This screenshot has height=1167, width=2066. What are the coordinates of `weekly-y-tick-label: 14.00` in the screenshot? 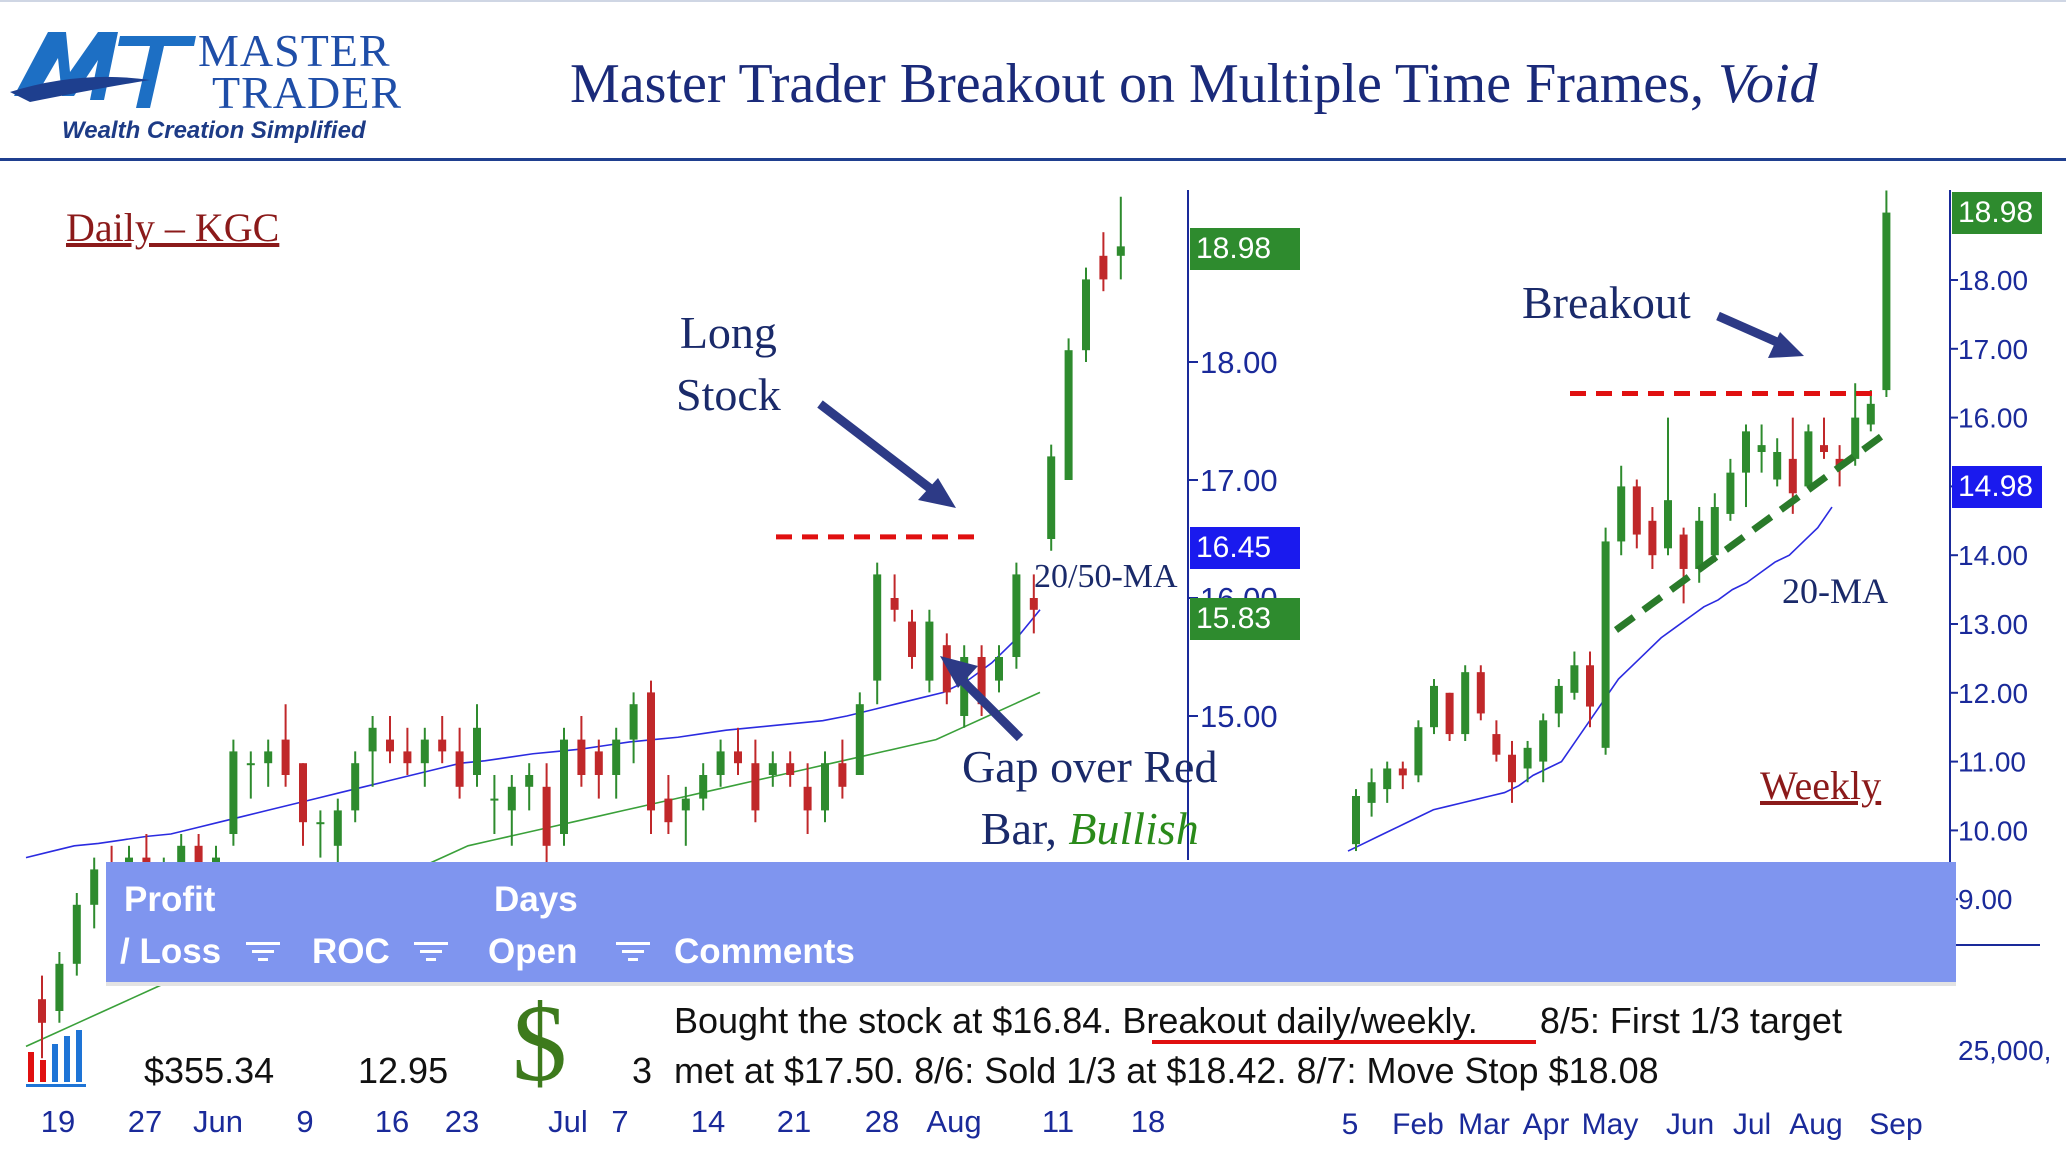 It's located at (1993, 555).